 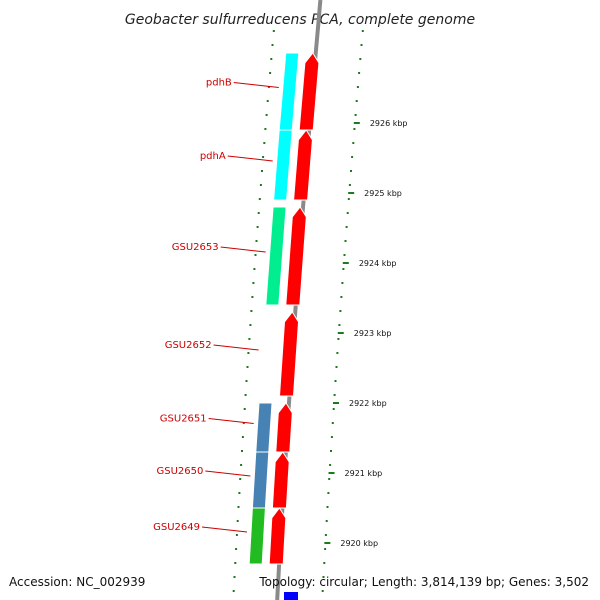 I want to click on gene-label: GSU2652, so click(x=188, y=345).